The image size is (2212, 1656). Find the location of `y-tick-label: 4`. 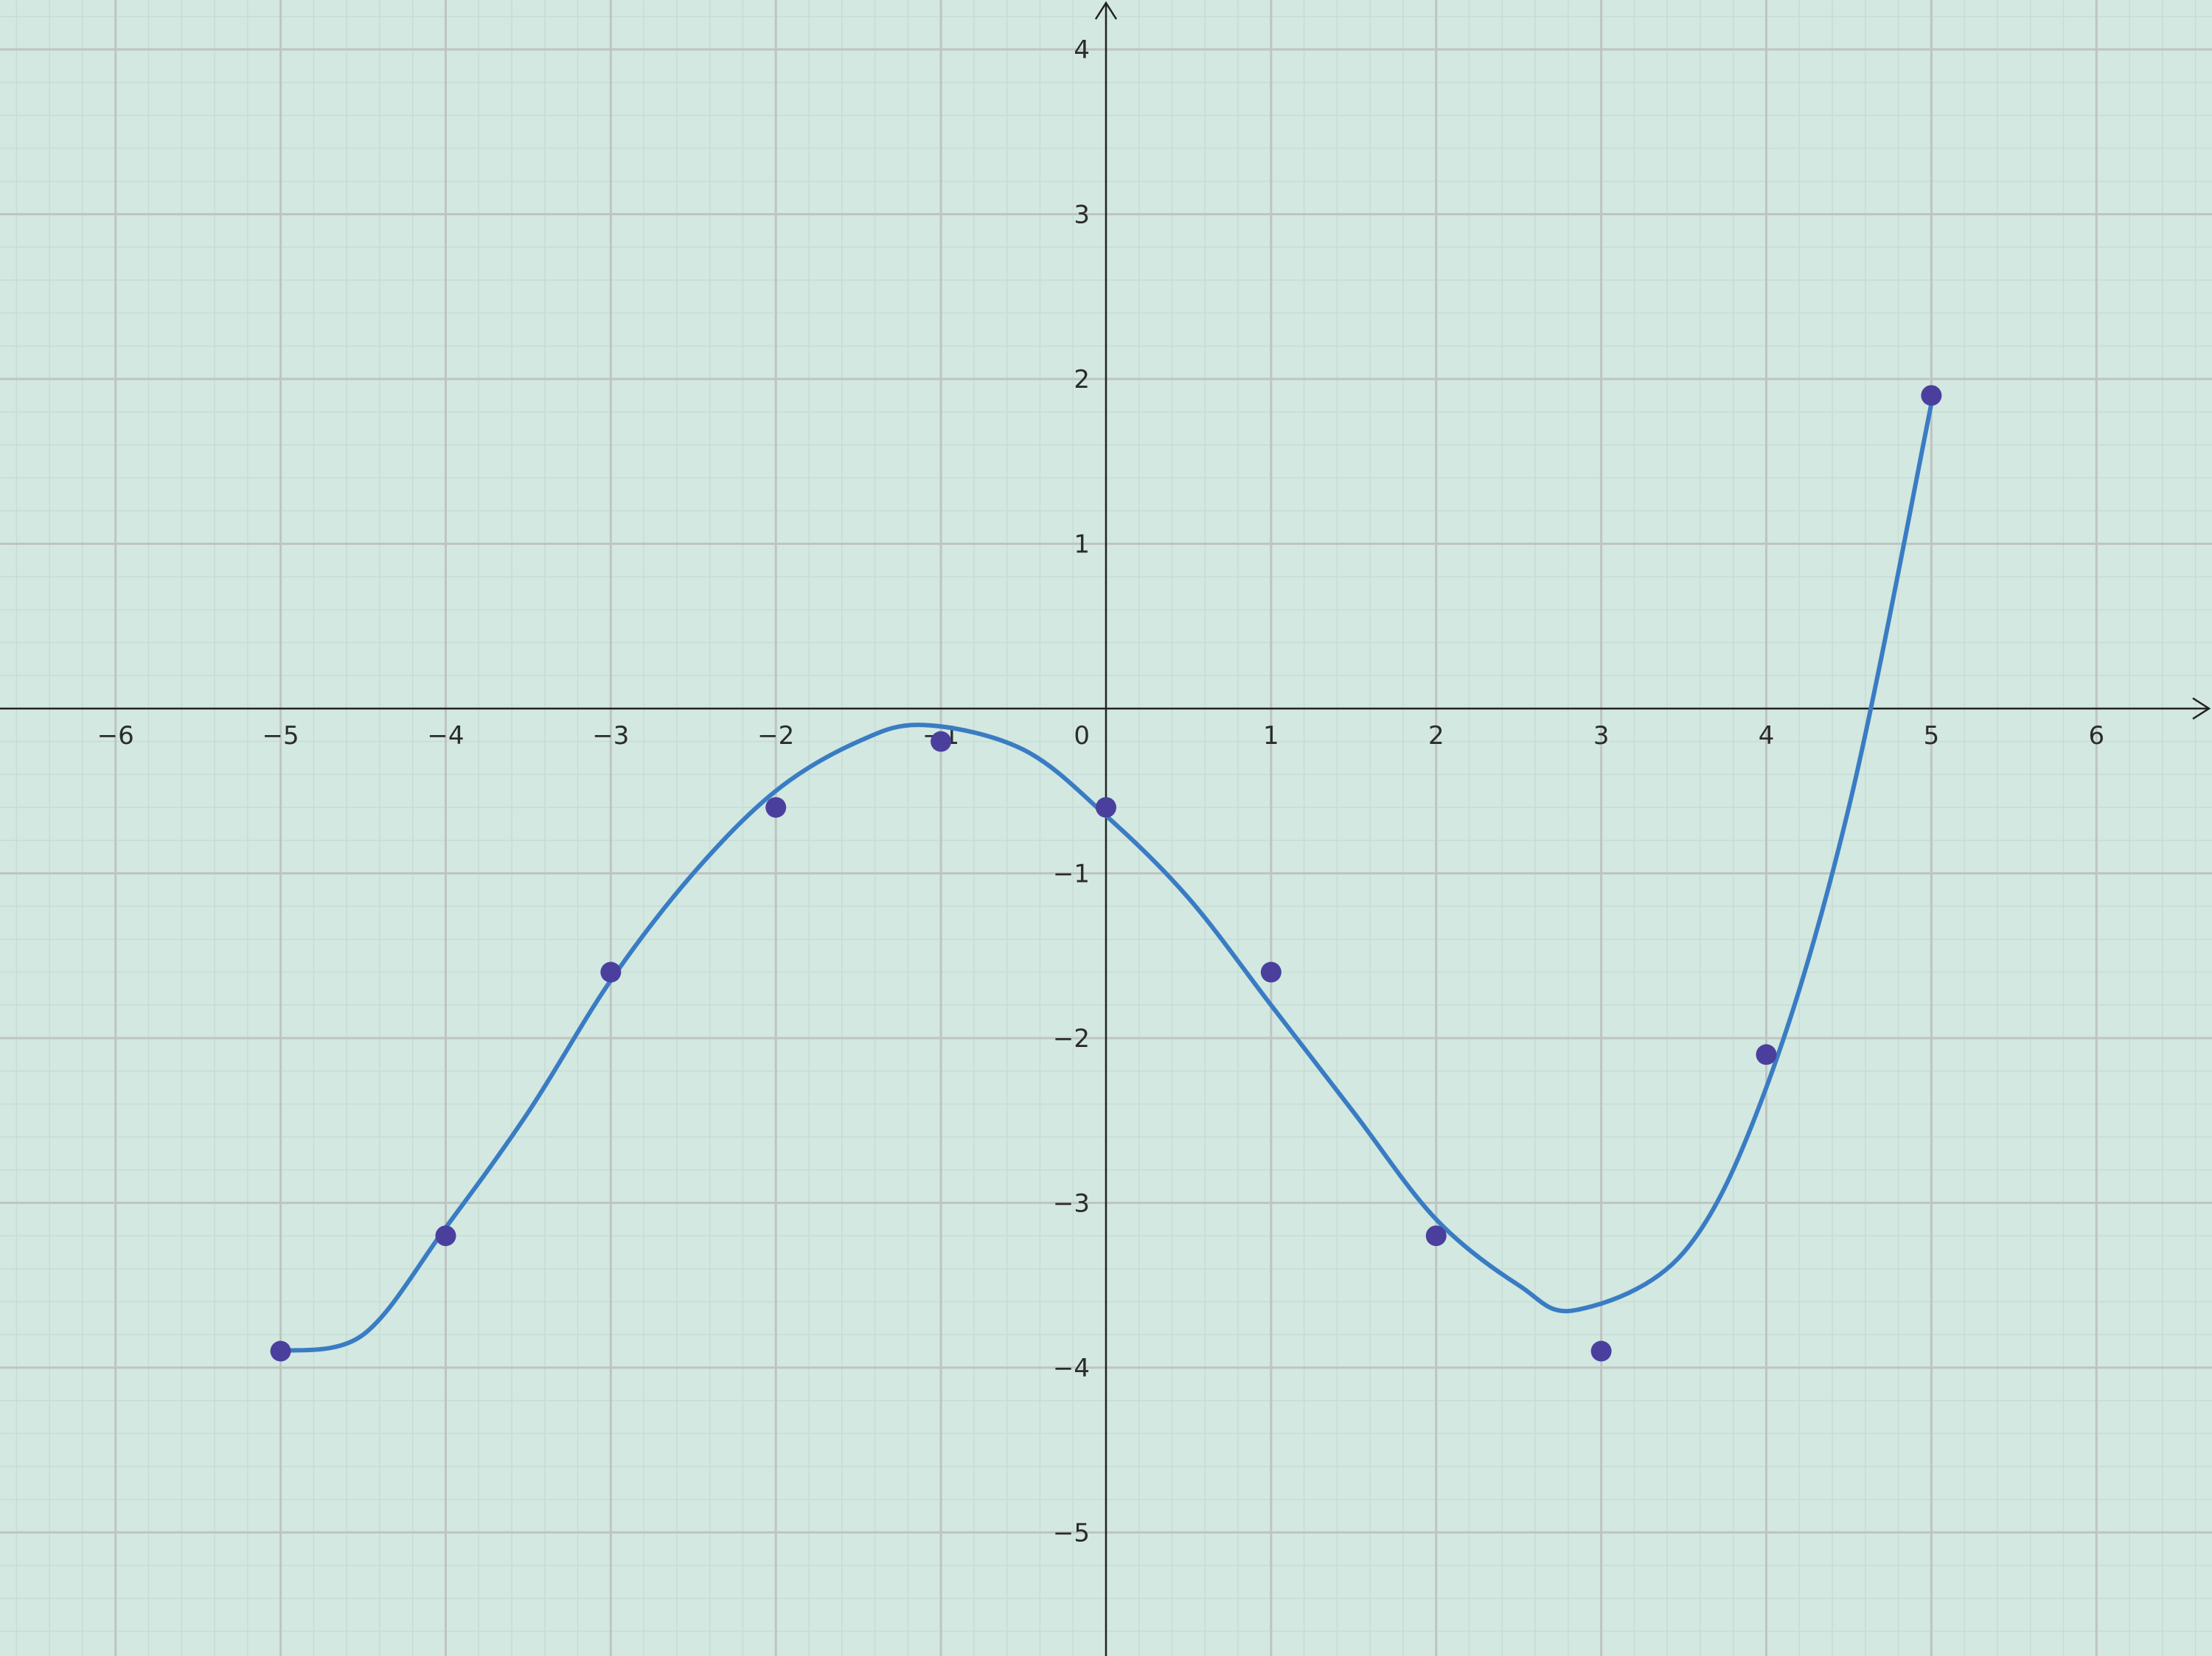

y-tick-label: 4 is located at coordinates (1082, 50).